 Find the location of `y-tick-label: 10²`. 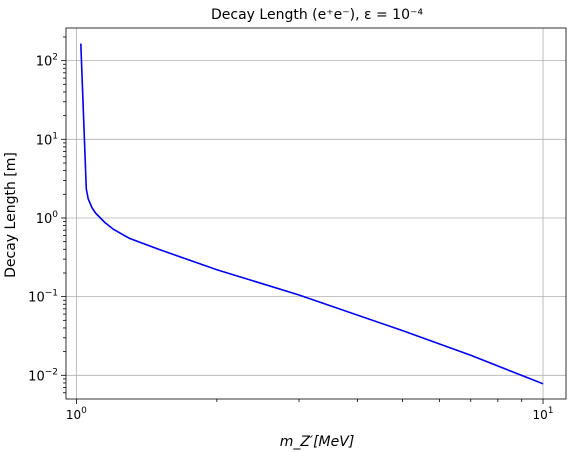

y-tick-label: 10² is located at coordinates (47, 61).